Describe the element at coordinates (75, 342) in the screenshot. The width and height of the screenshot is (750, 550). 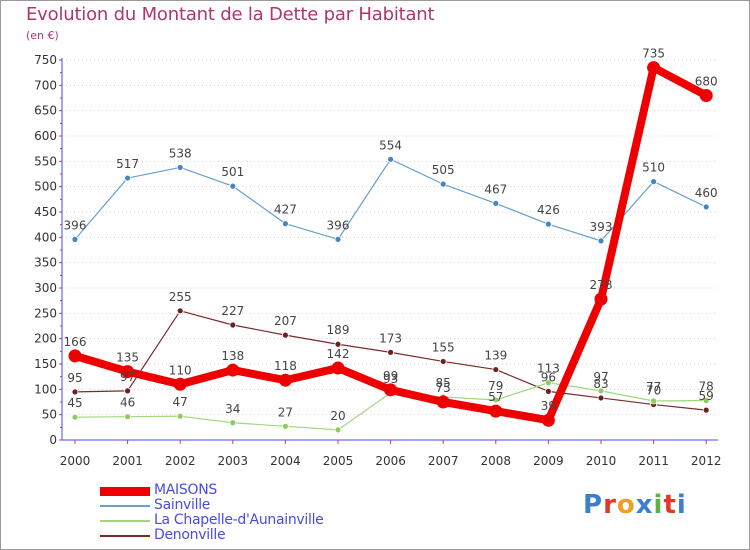
I see `data-label: 166` at that location.